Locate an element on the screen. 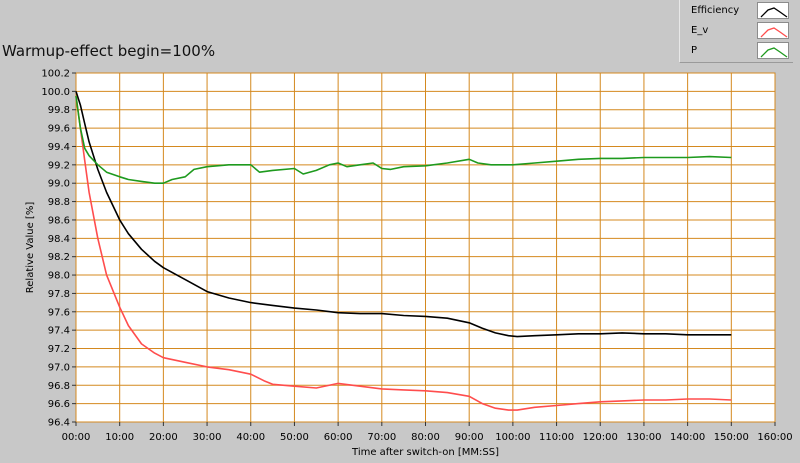 The image size is (800, 463). x-tick-label: 00:00 is located at coordinates (76, 437).